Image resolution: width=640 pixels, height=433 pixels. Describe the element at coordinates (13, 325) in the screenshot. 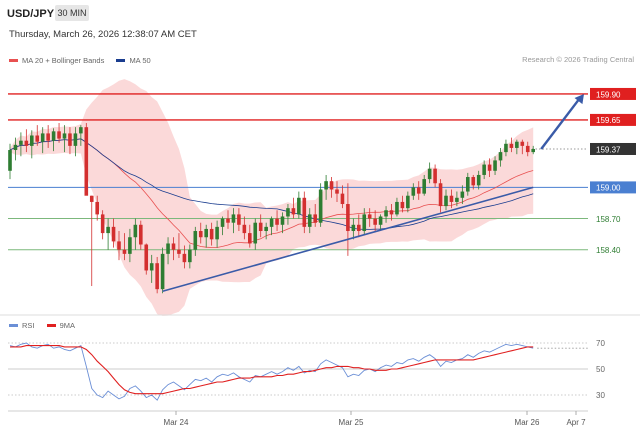

I see `rsi-swatch` at that location.